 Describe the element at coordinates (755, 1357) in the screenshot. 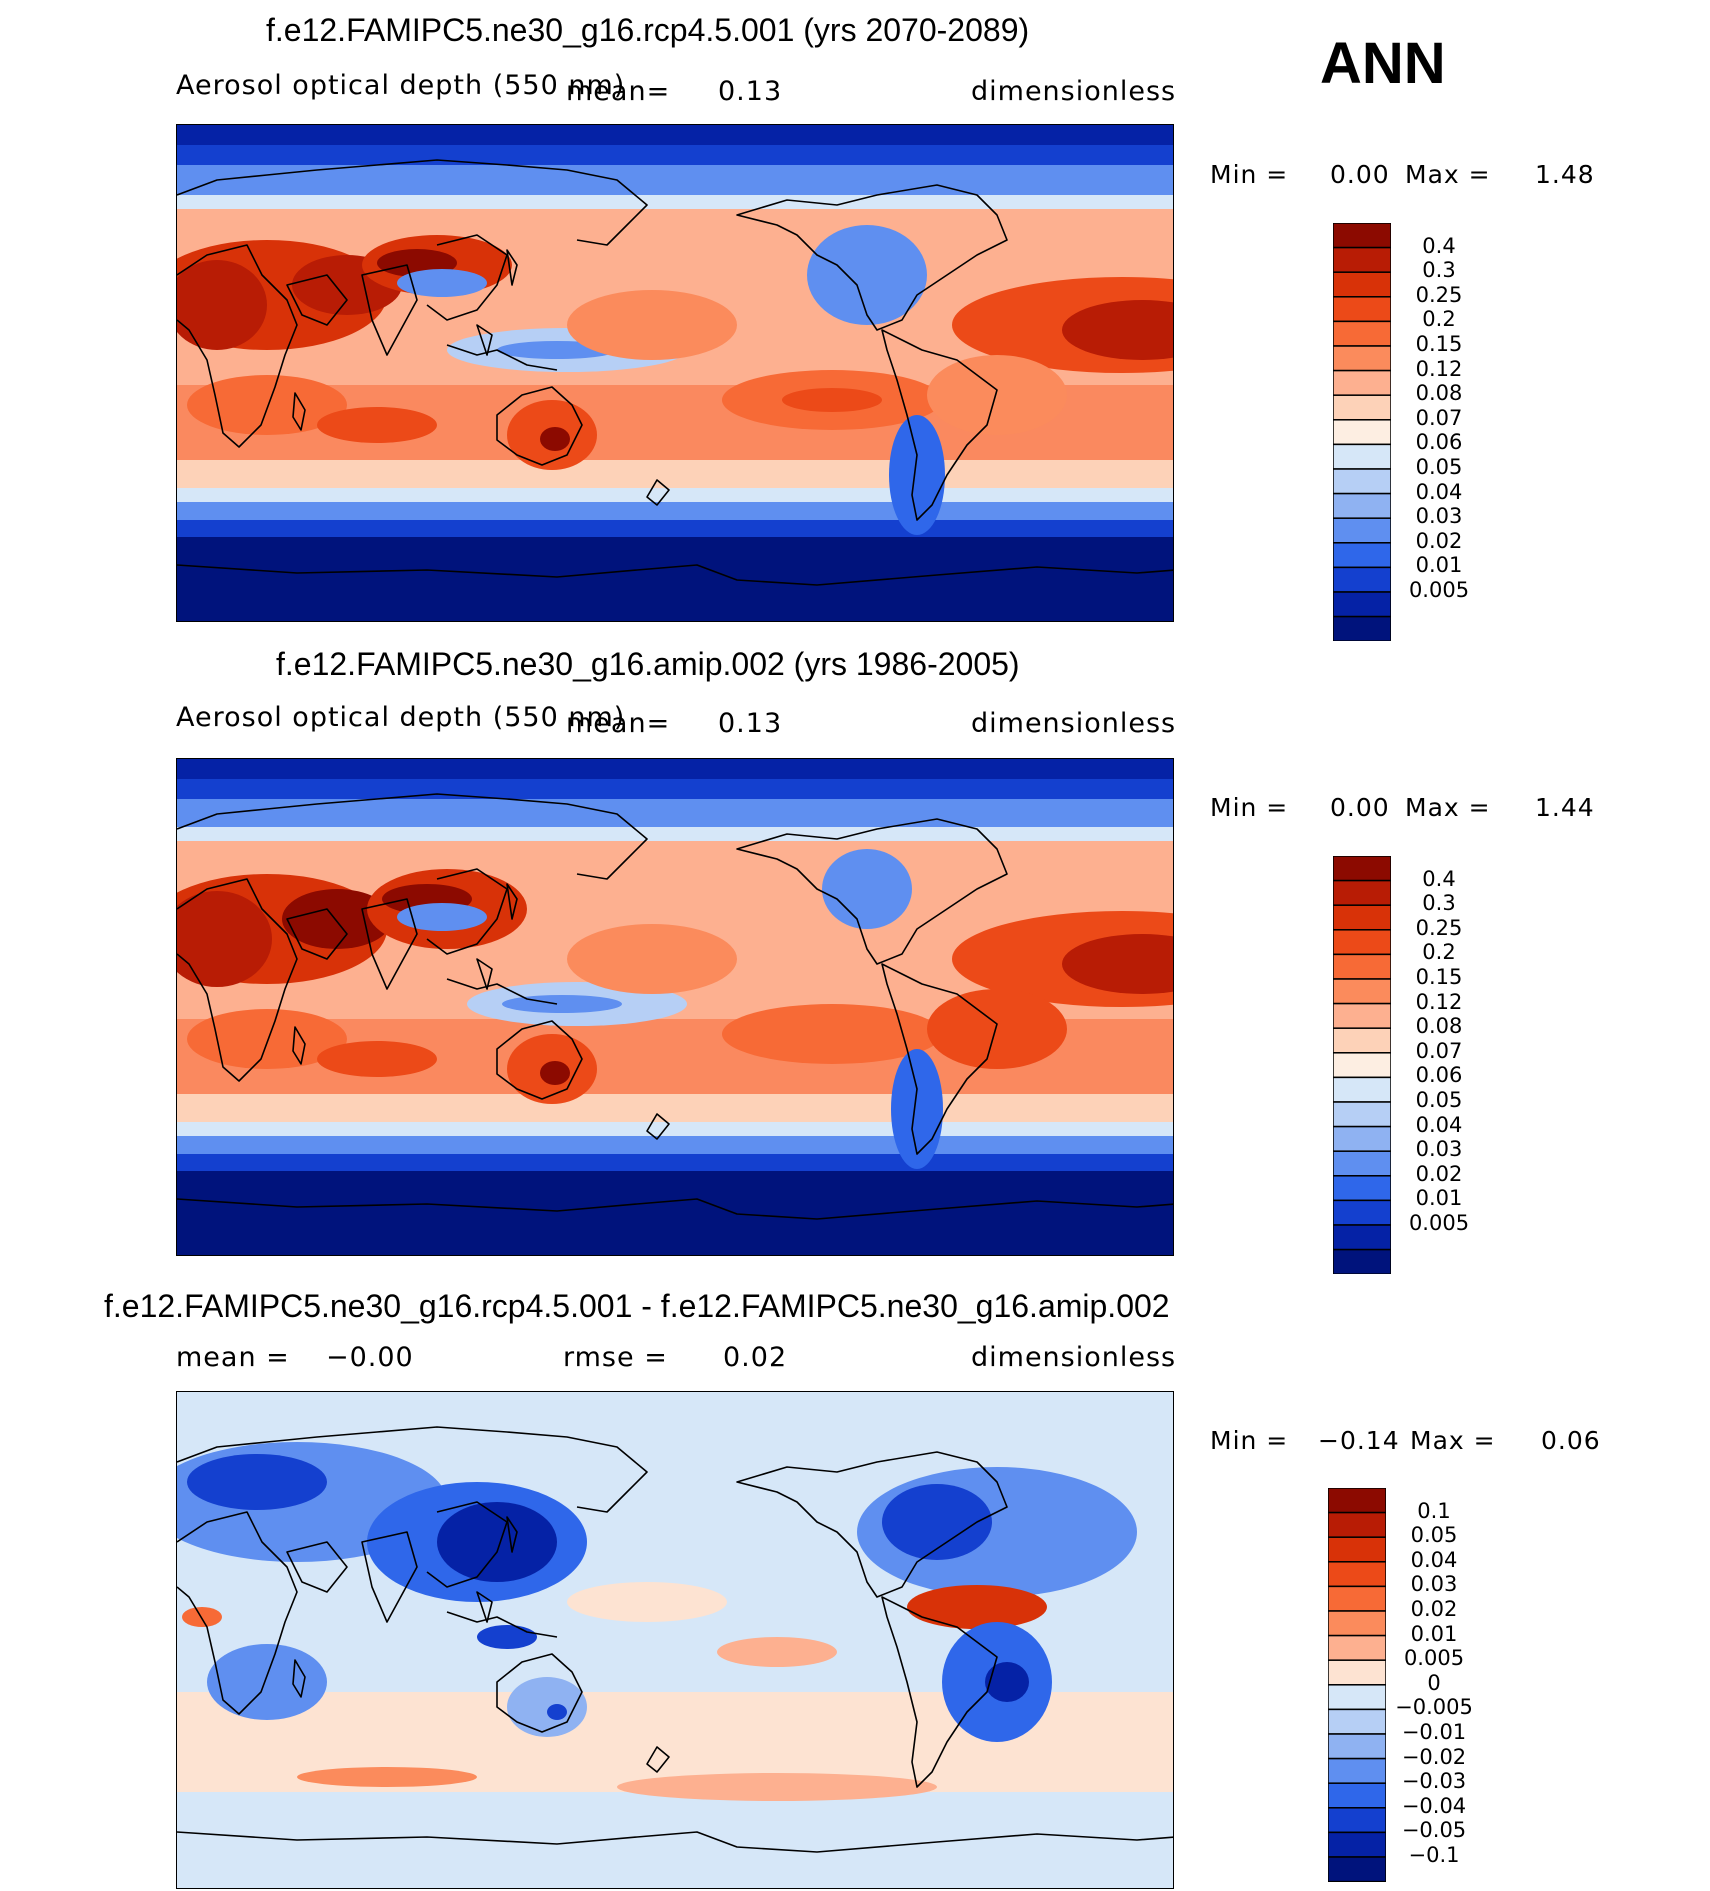

I see `panel-3-rmse-value: 0.02` at that location.